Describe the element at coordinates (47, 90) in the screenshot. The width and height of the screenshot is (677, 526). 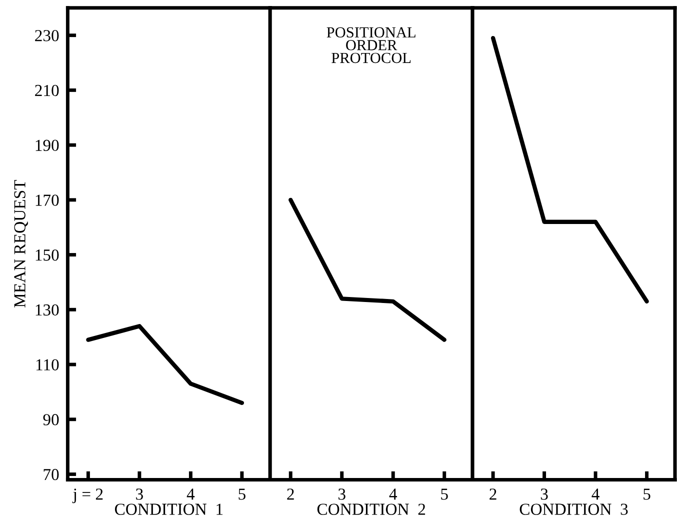
I see `y-tick-label: 210` at that location.